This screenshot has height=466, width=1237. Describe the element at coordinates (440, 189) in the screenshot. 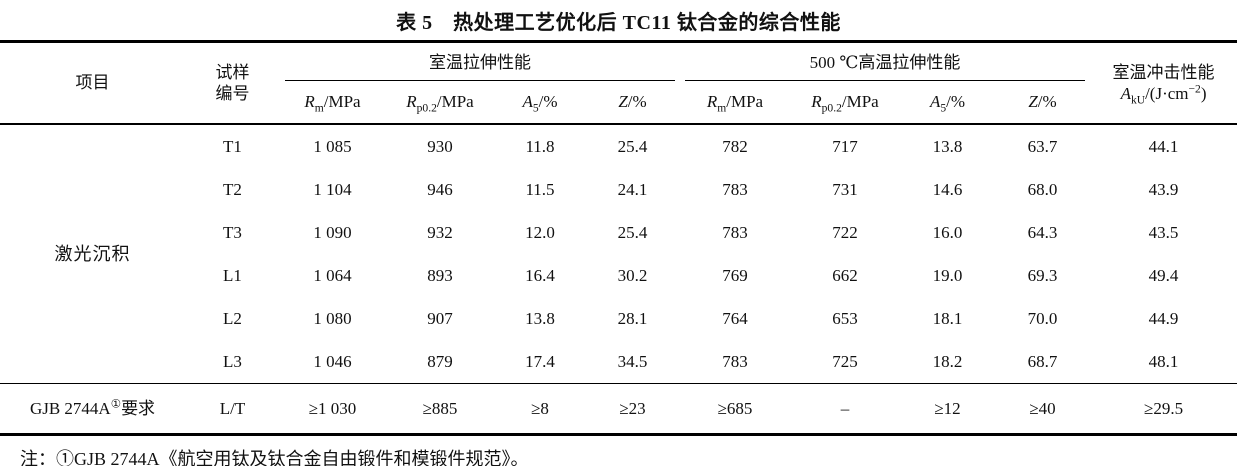

I see `value-cell: 946` at that location.